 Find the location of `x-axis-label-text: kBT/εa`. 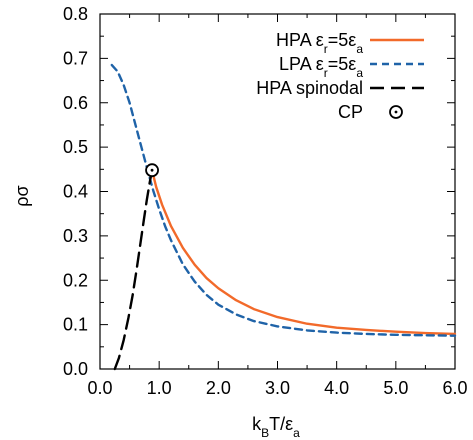

x-axis-label-text: kBT/εa is located at coordinates (276, 427).